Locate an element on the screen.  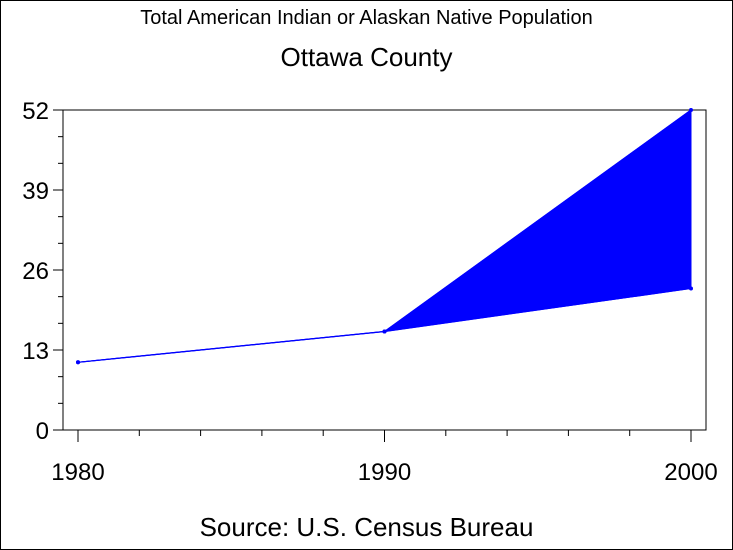
chart-source-footer: Source: U.S. Census Bureau is located at coordinates (366, 527).